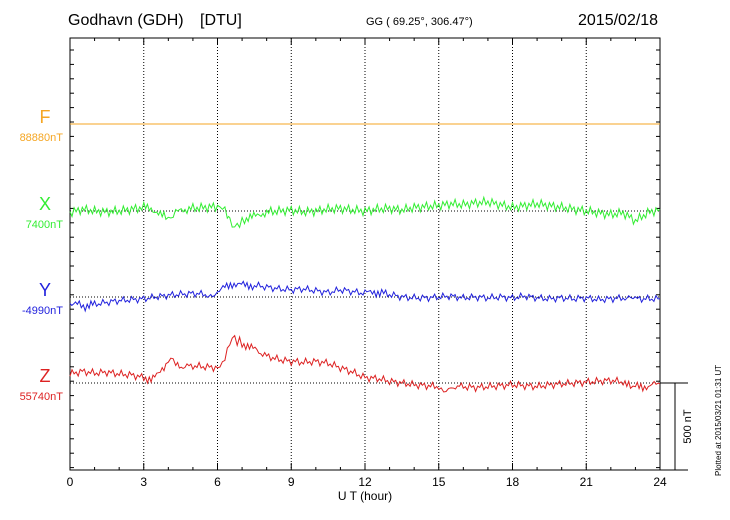  I want to click on series-baseline-y: -4990nT, so click(42, 311).